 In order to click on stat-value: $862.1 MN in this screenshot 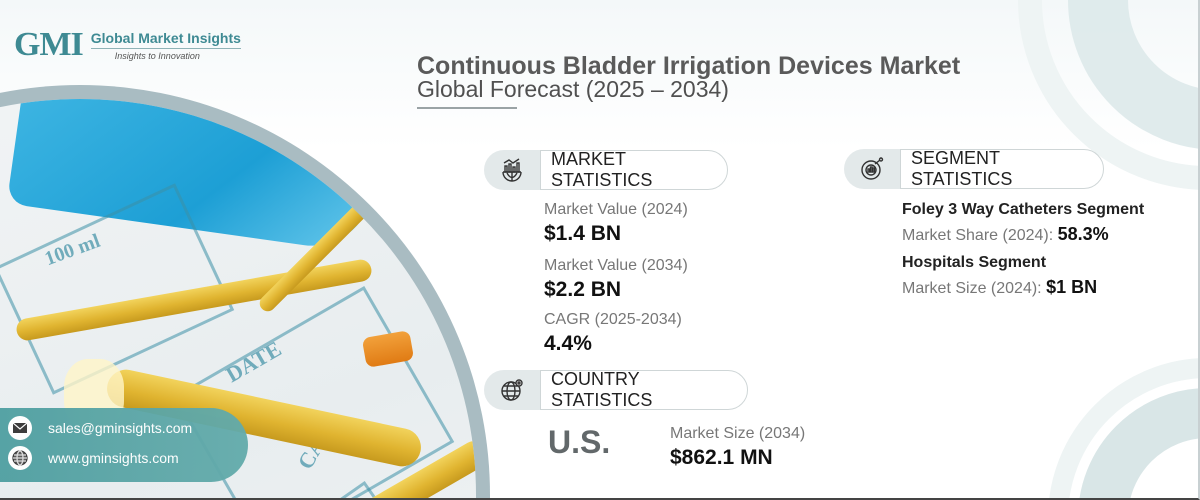, I will do `click(721, 457)`.